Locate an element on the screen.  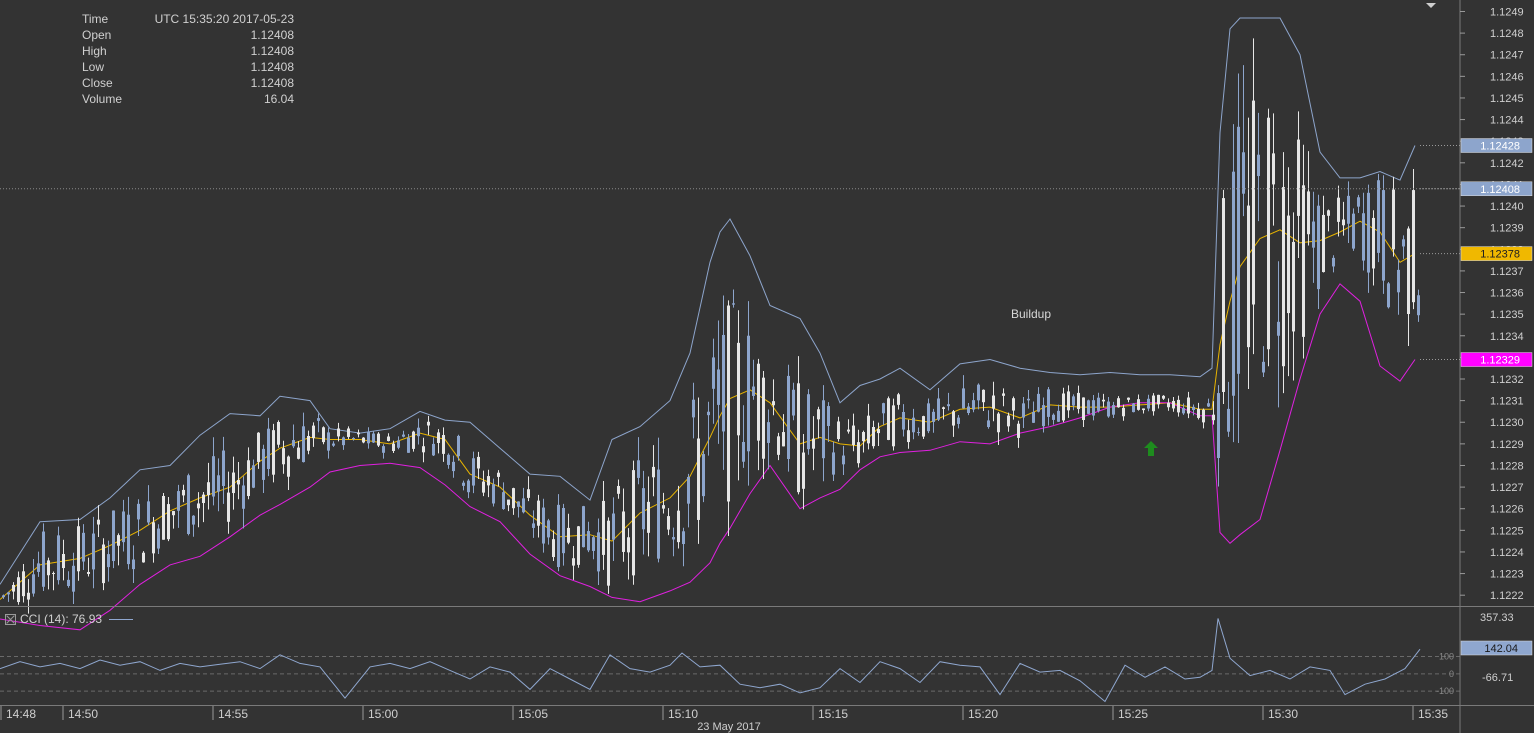
price-tick-label: 1.1247 is located at coordinates (1507, 56).